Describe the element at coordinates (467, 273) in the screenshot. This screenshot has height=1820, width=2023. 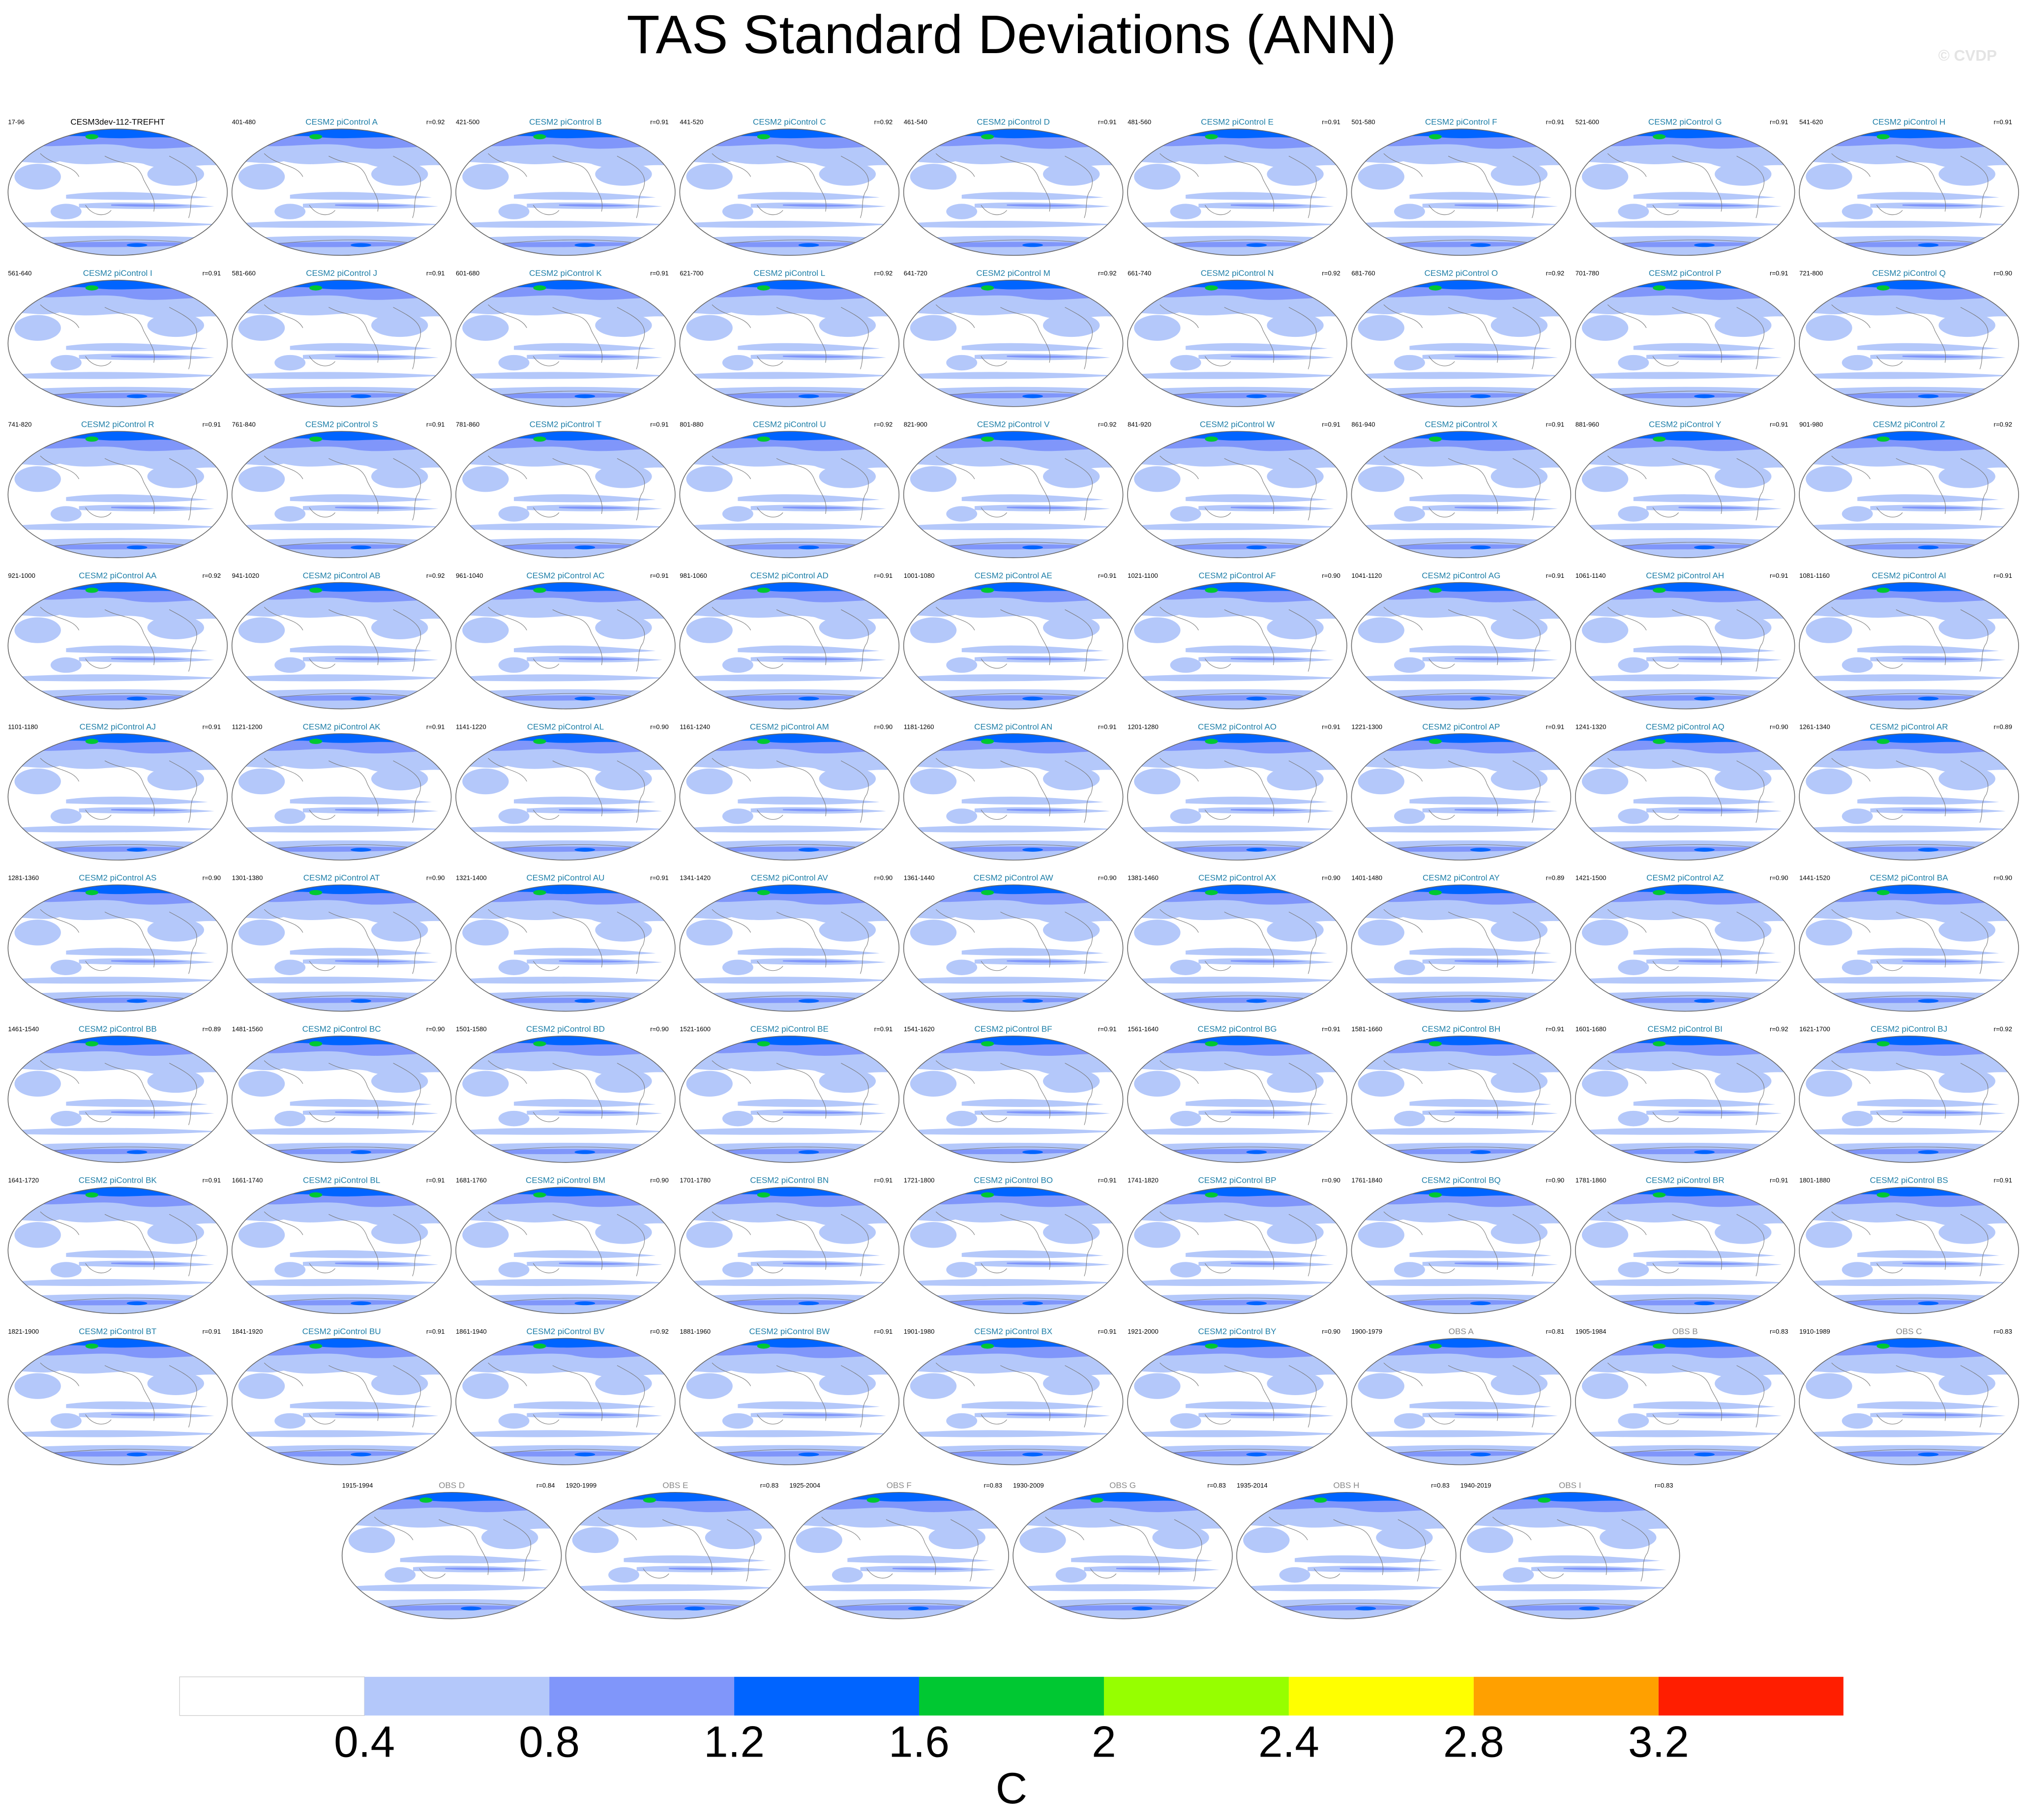
I see `panel-period: 601-680` at that location.